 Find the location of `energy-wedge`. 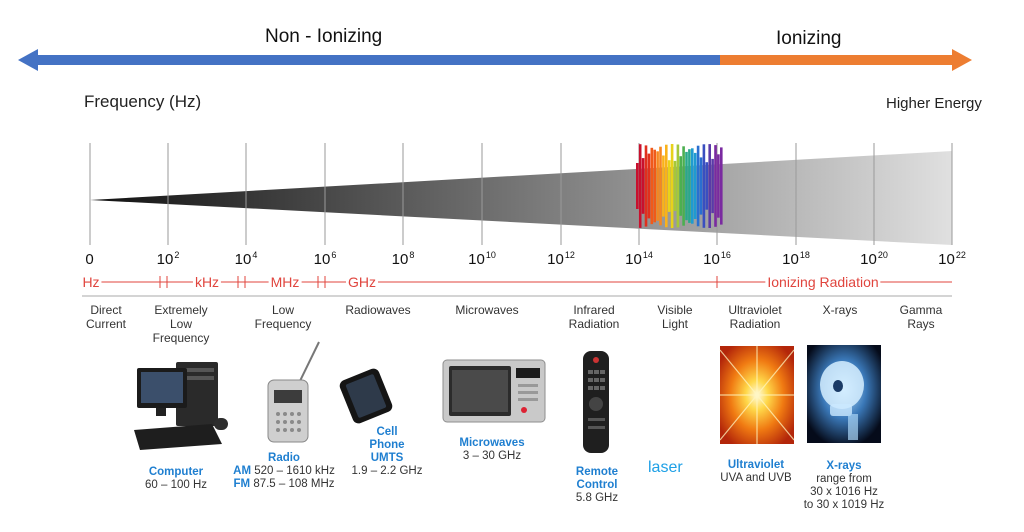

energy-wedge is located at coordinates (521, 198).